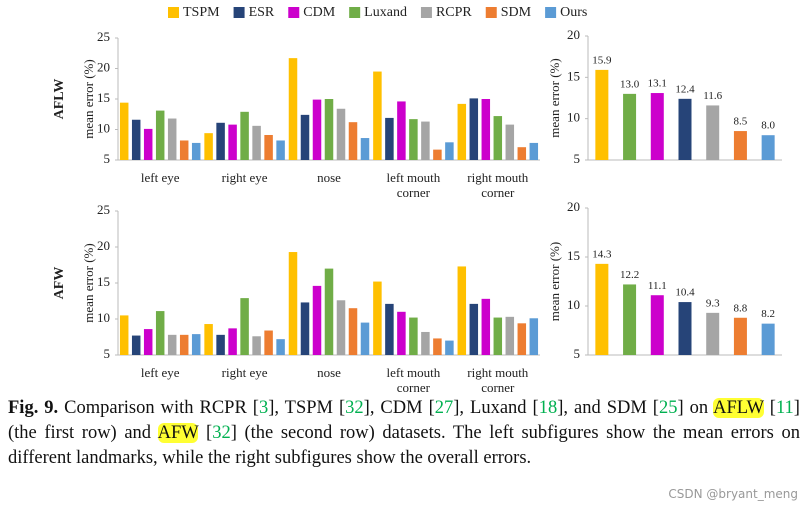  I want to click on x-tick-label: right mouth corner, so click(498, 380).